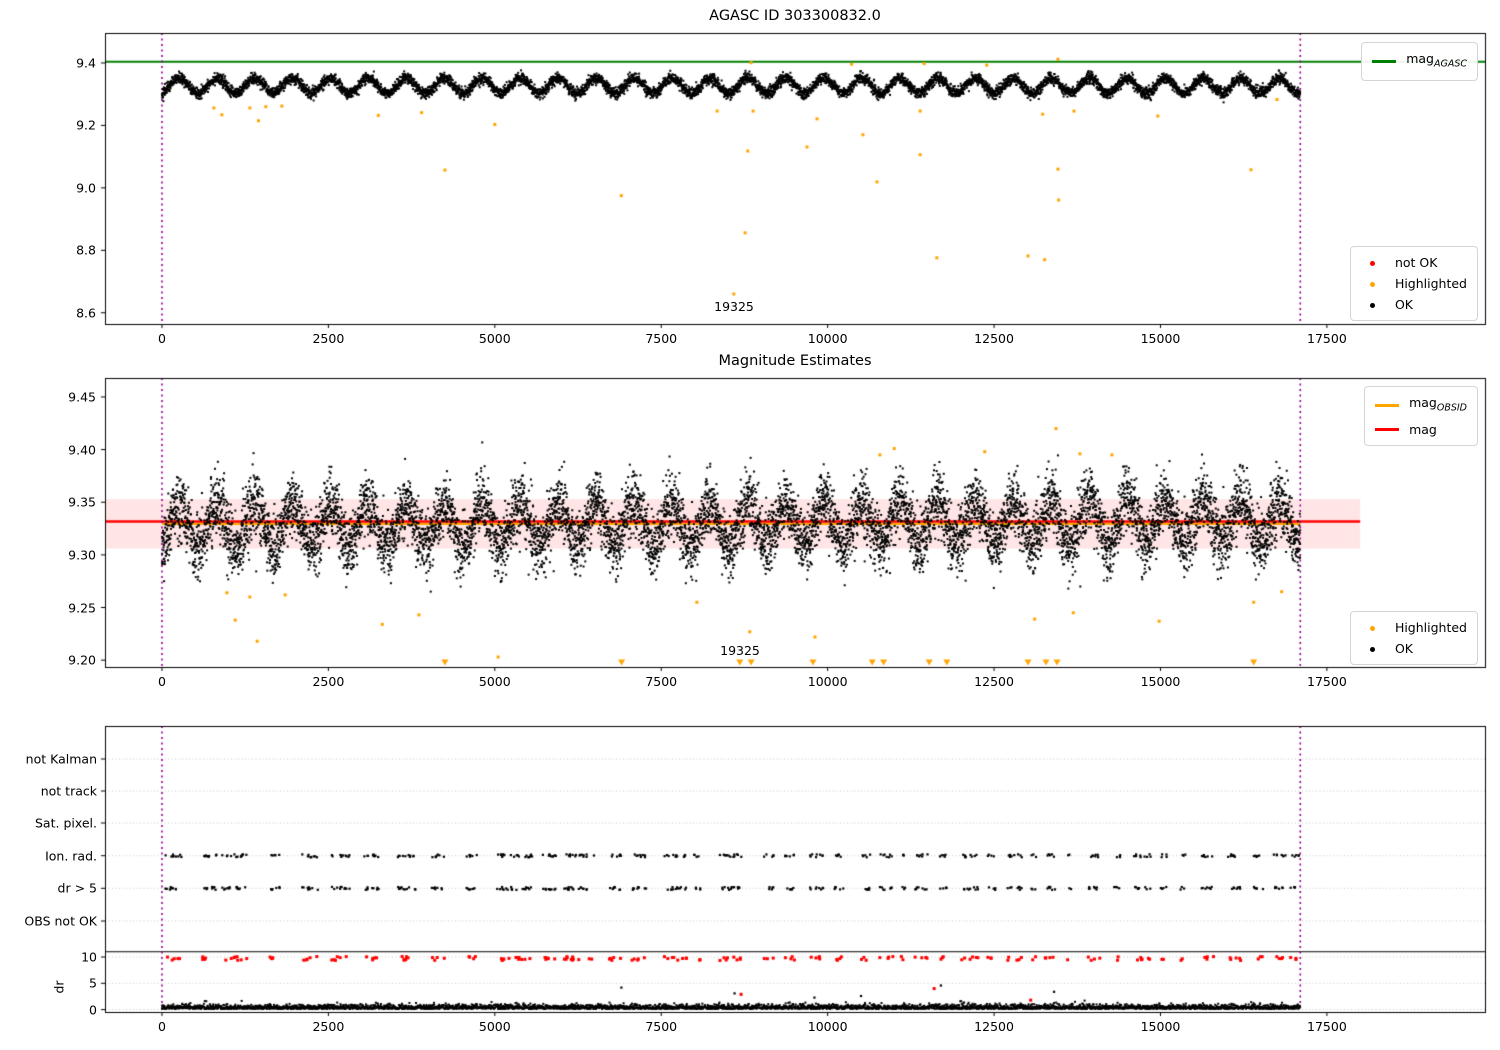  Describe the element at coordinates (89, 957) in the screenshot. I see `dr-tick-label: 10` at that location.